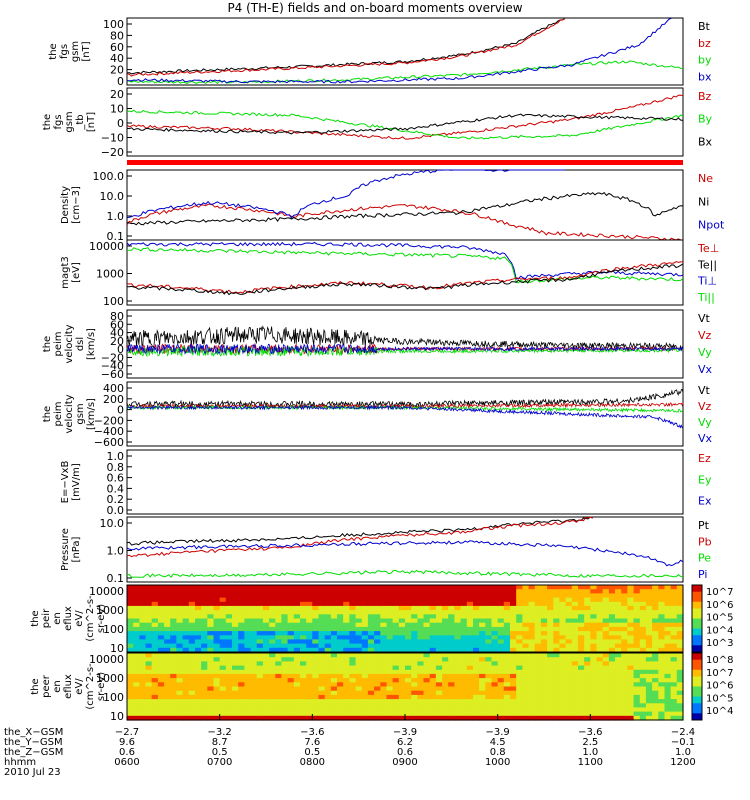 The width and height of the screenshot is (750, 800). What do you see at coordinates (220, 752) in the screenshot?
I see `xaxis-value: 0.5` at bounding box center [220, 752].